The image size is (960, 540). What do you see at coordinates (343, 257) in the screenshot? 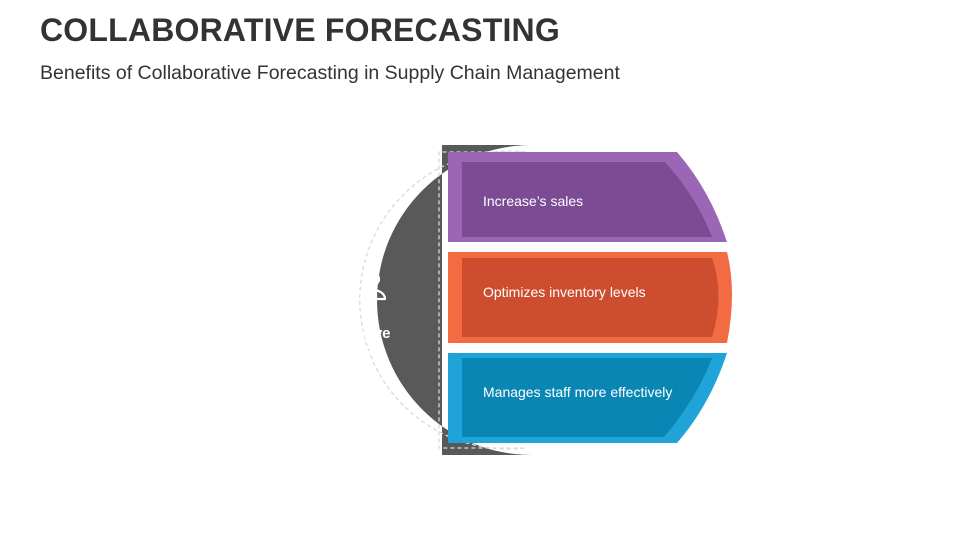
I see `idea-collaboration-icon` at bounding box center [343, 257].